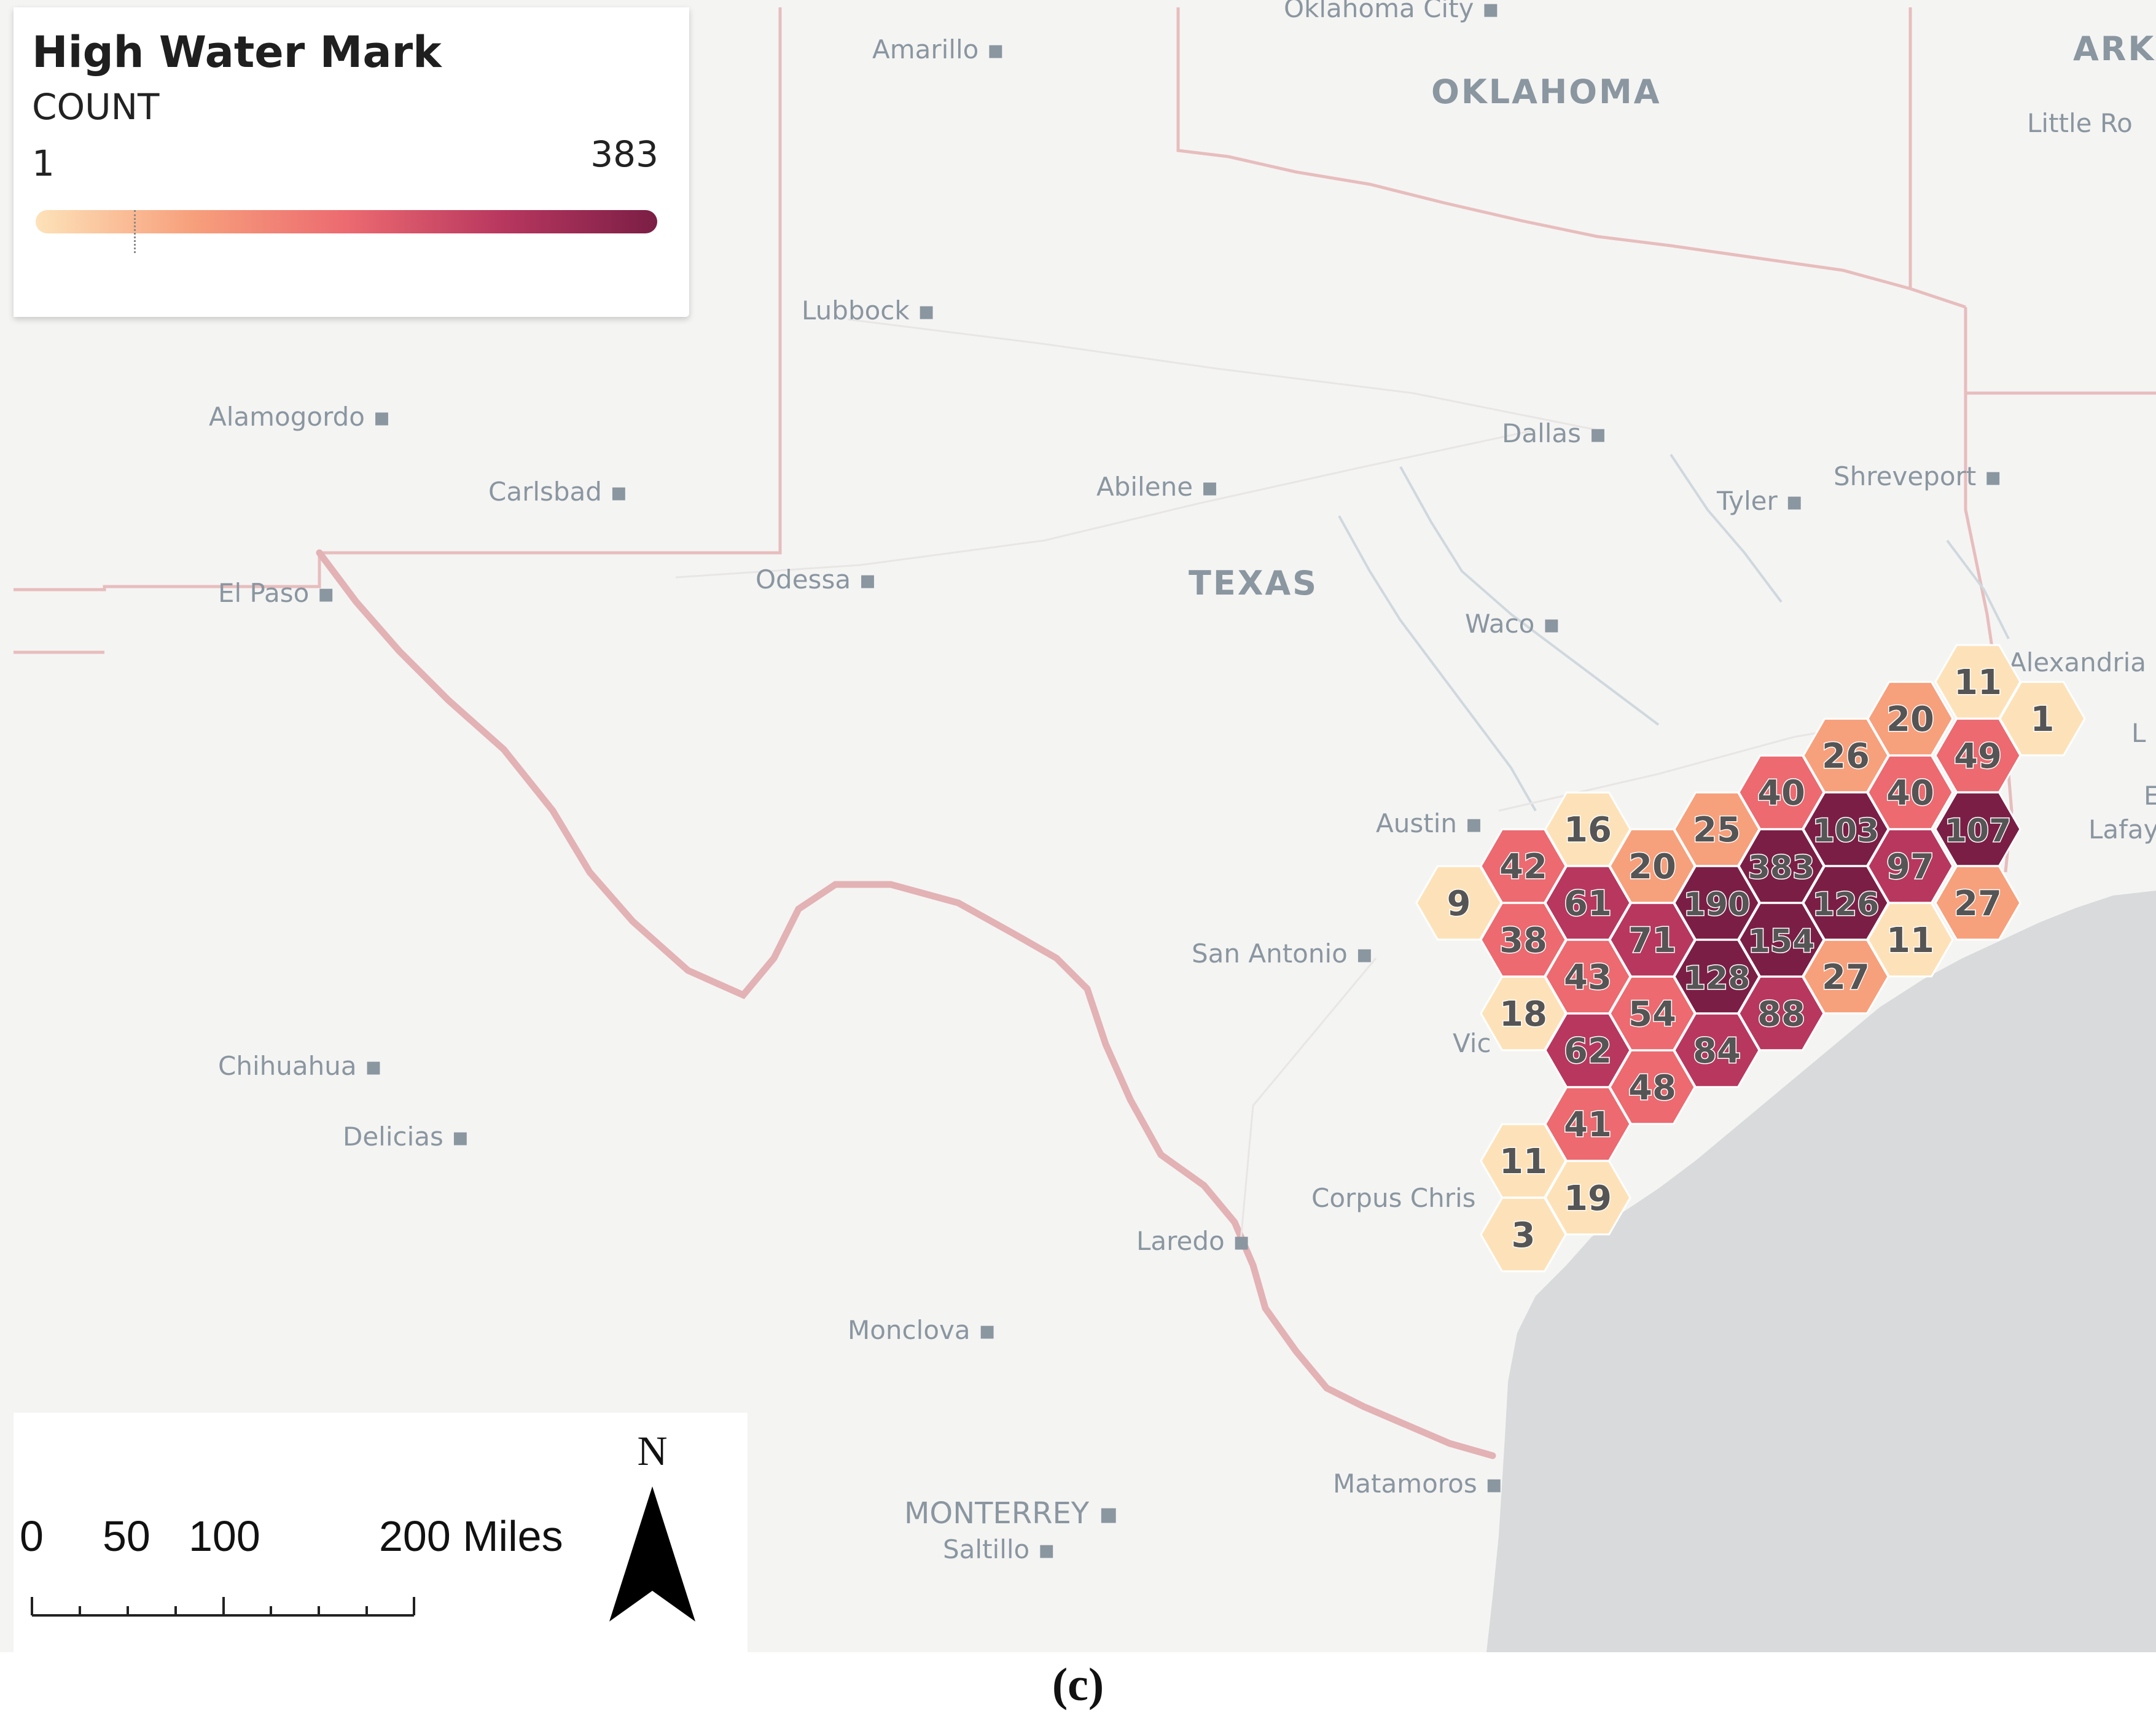 The width and height of the screenshot is (2156, 1729). I want to click on place-label-dallas: Dallas ▪, so click(1554, 433).